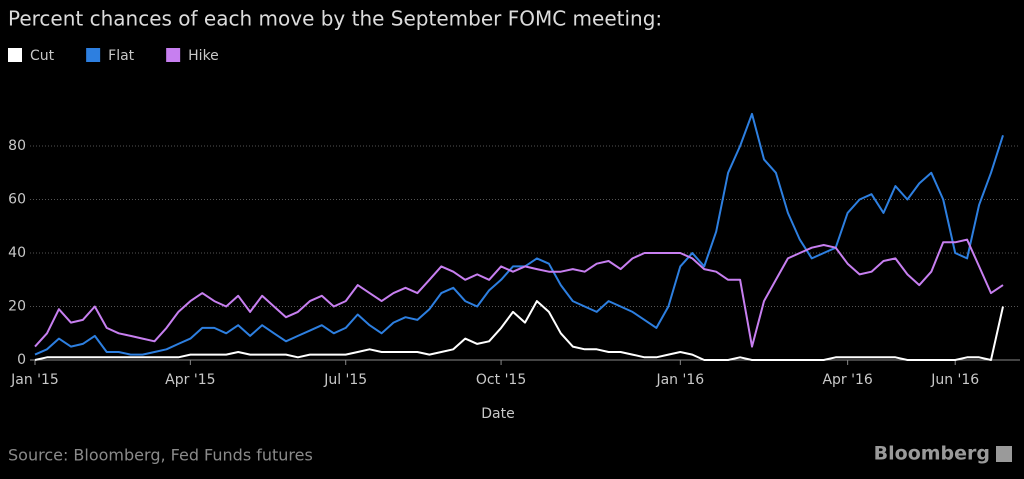 The image size is (1024, 479). I want to click on x-tick-label: Jan '15, so click(34, 380).